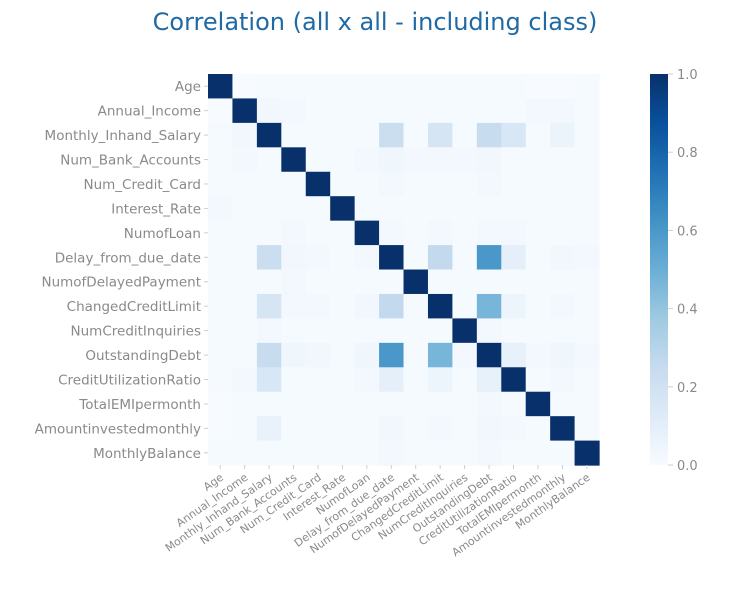  I want to click on y-tick-label: OutstandingDebt, so click(143, 356).